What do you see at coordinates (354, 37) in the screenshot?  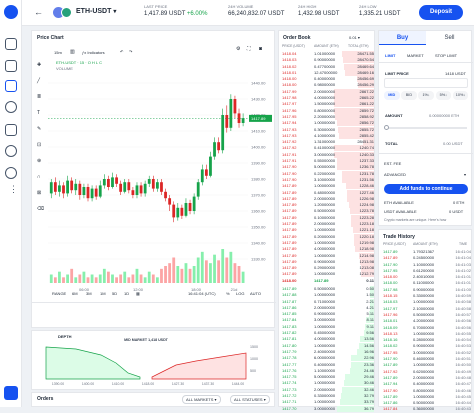 I see `step-selector: 0.01 ▾` at bounding box center [354, 37].